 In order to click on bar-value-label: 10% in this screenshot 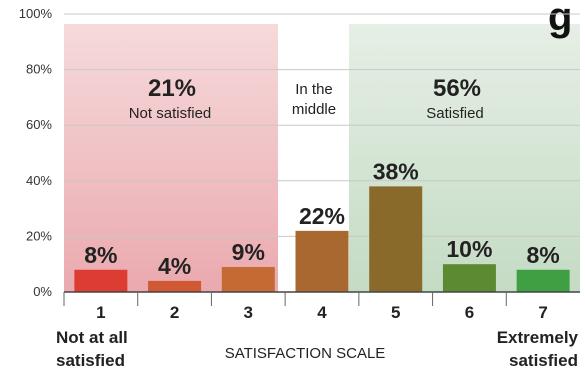, I will do `click(469, 249)`.